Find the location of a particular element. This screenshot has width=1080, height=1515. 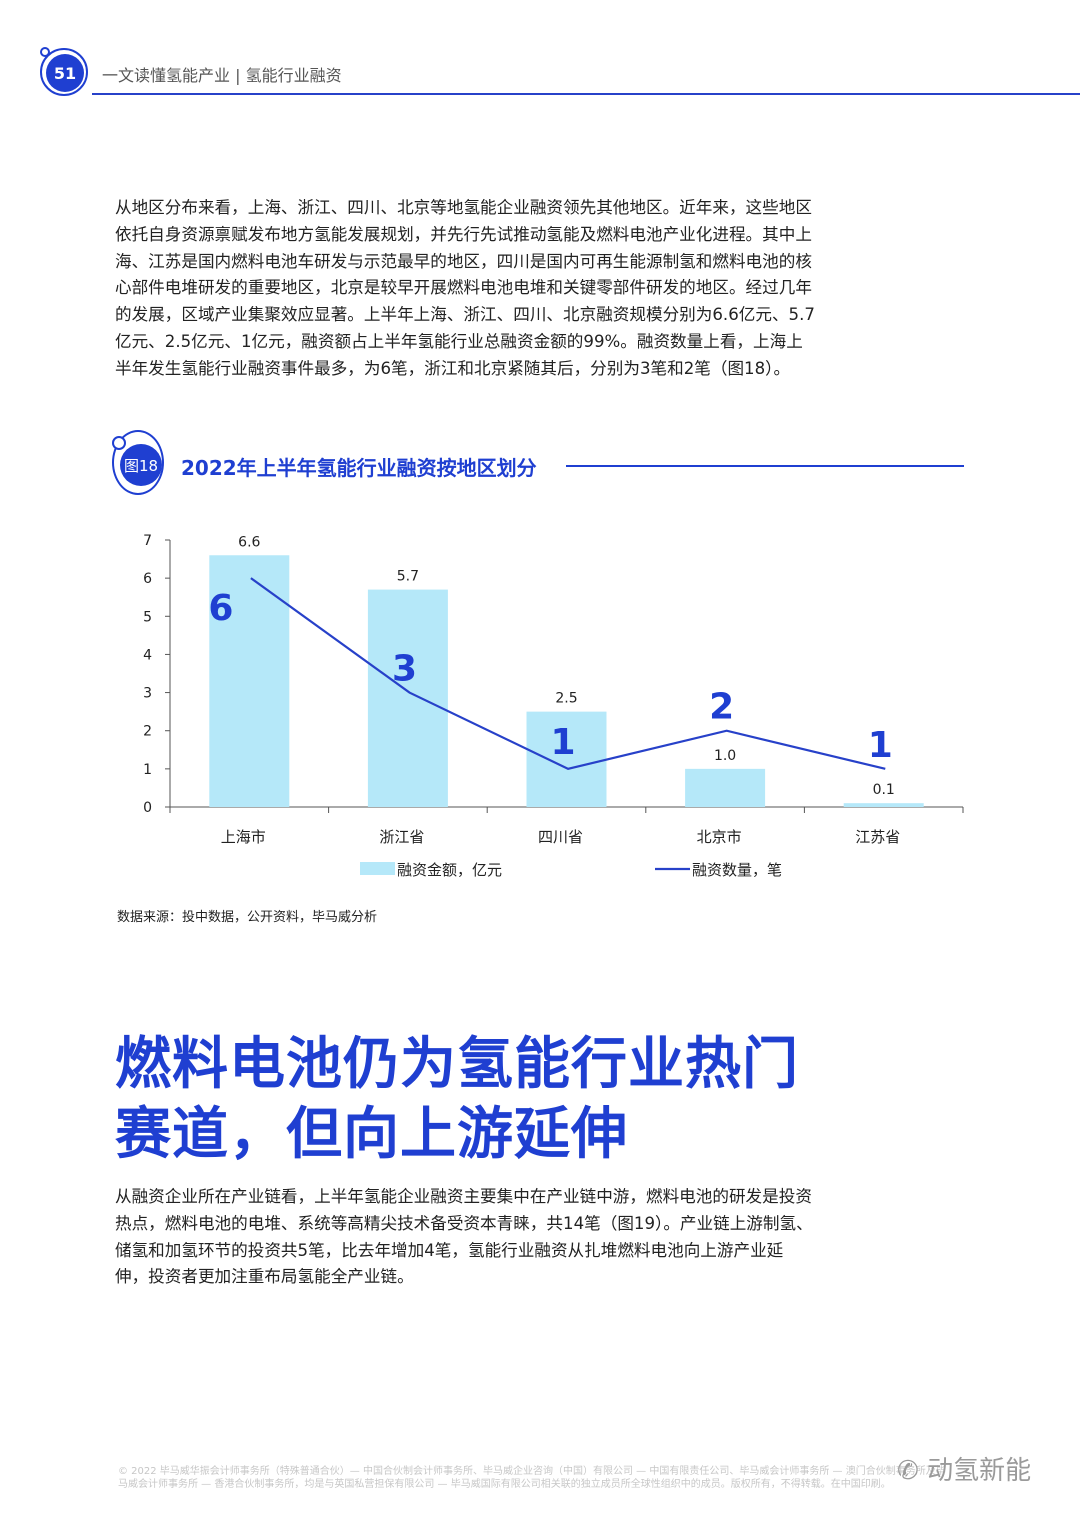

y-tick-label: 4 is located at coordinates (147, 655).